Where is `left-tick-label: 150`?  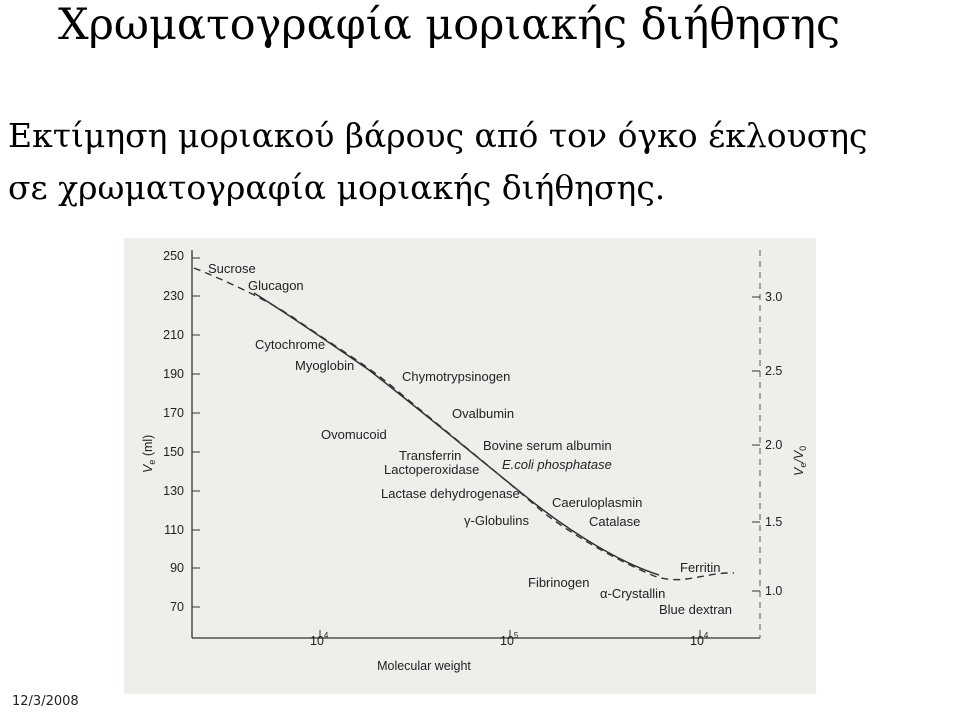
left-tick-label: 150 is located at coordinates (173, 452).